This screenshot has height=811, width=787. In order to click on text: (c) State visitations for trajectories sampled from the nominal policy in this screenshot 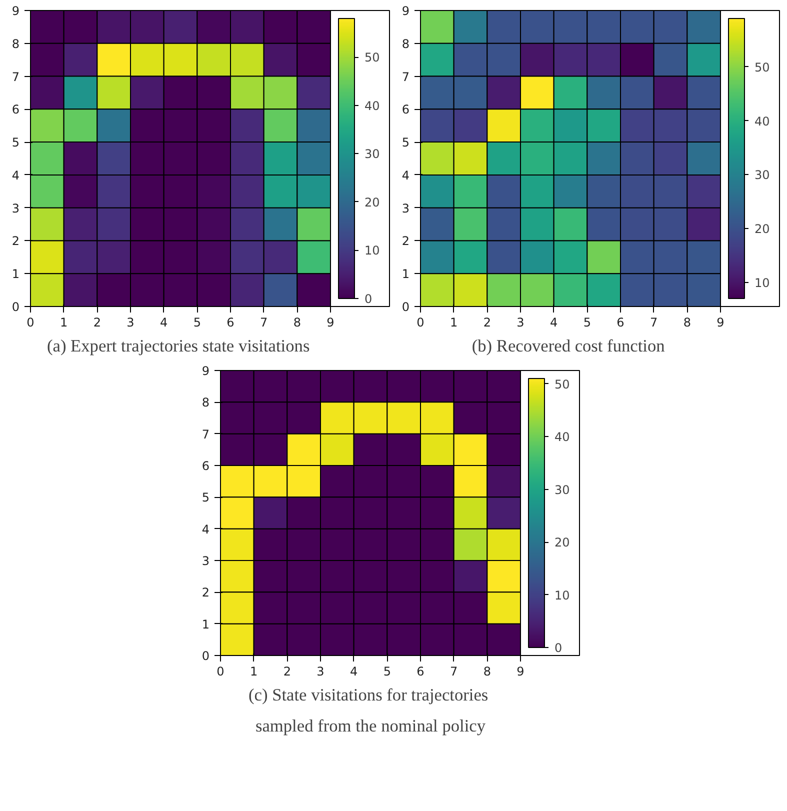, I will do `click(368, 711)`.